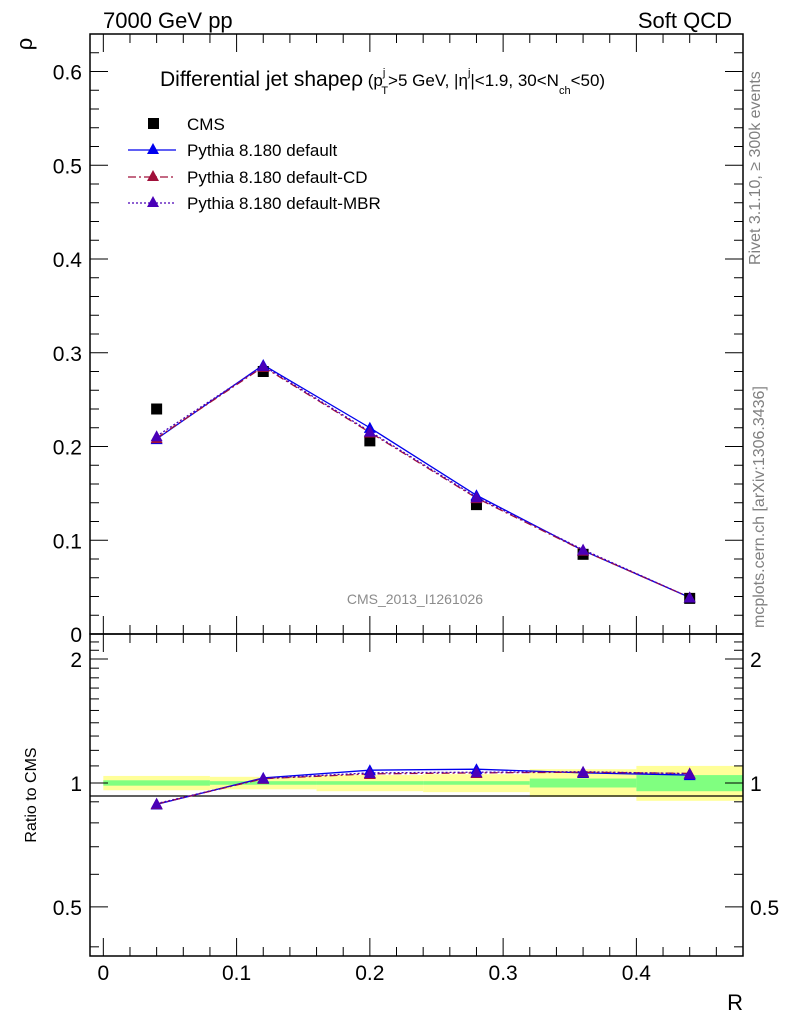 This screenshot has height=1024, width=786. What do you see at coordinates (514, 80) in the screenshot?
I see `chart-title-cuts-mid2: |<1.9, 30<N` at bounding box center [514, 80].